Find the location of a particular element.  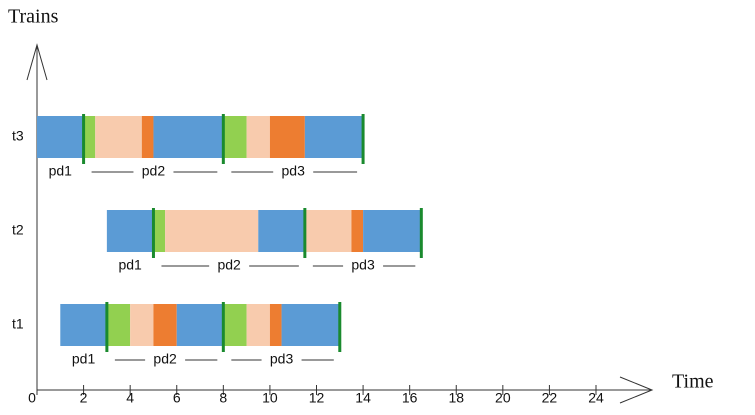

x-tick-label: 20 is located at coordinates (503, 398).